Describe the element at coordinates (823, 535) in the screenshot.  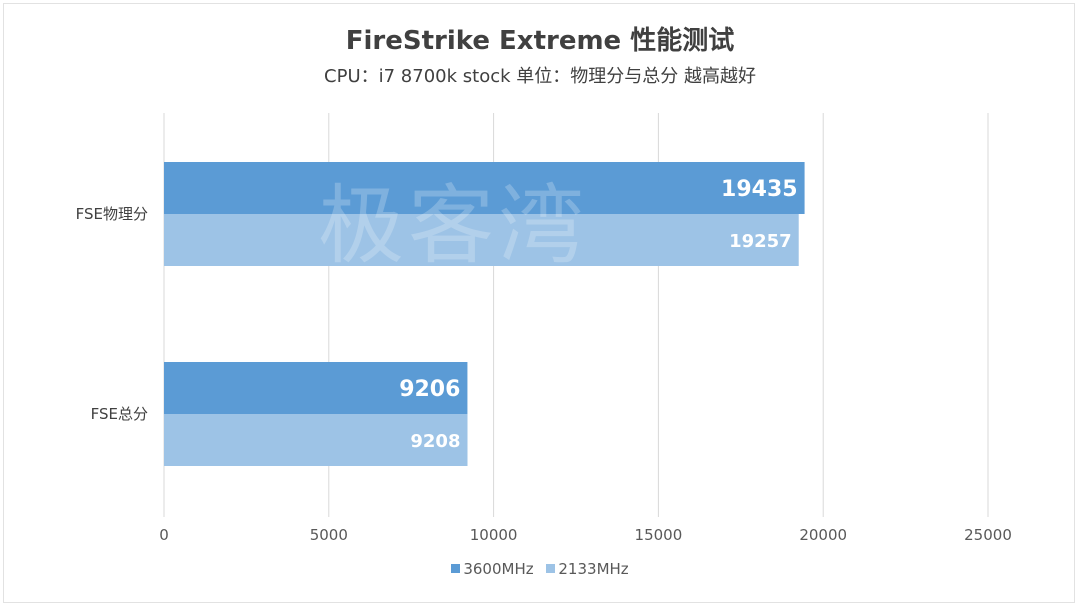
I see `x-tick-label: 20000` at that location.